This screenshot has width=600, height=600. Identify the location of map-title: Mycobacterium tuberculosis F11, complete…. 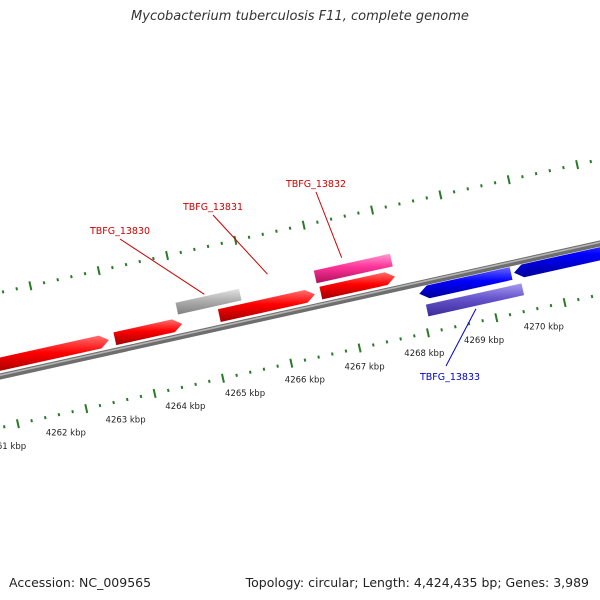
(300, 16).